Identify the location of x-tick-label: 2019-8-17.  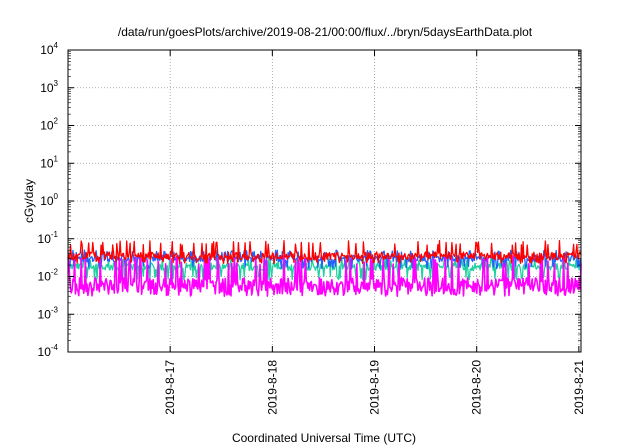
(170, 387).